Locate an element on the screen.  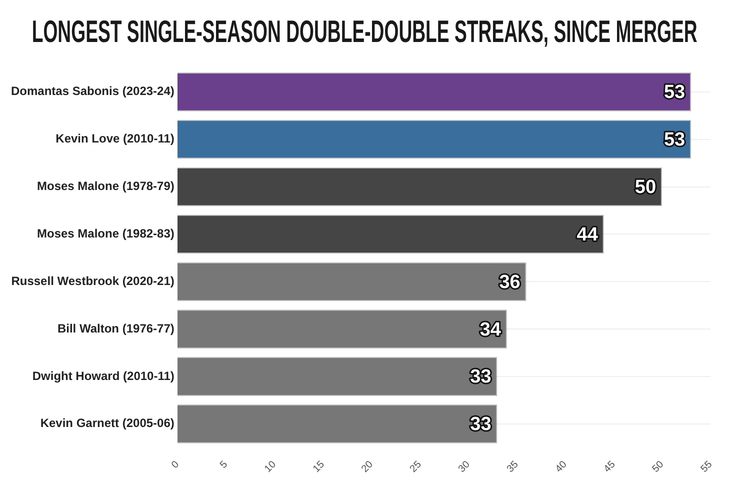
y-tick-label: Russell Westbrook (2020-21) is located at coordinates (92, 281).